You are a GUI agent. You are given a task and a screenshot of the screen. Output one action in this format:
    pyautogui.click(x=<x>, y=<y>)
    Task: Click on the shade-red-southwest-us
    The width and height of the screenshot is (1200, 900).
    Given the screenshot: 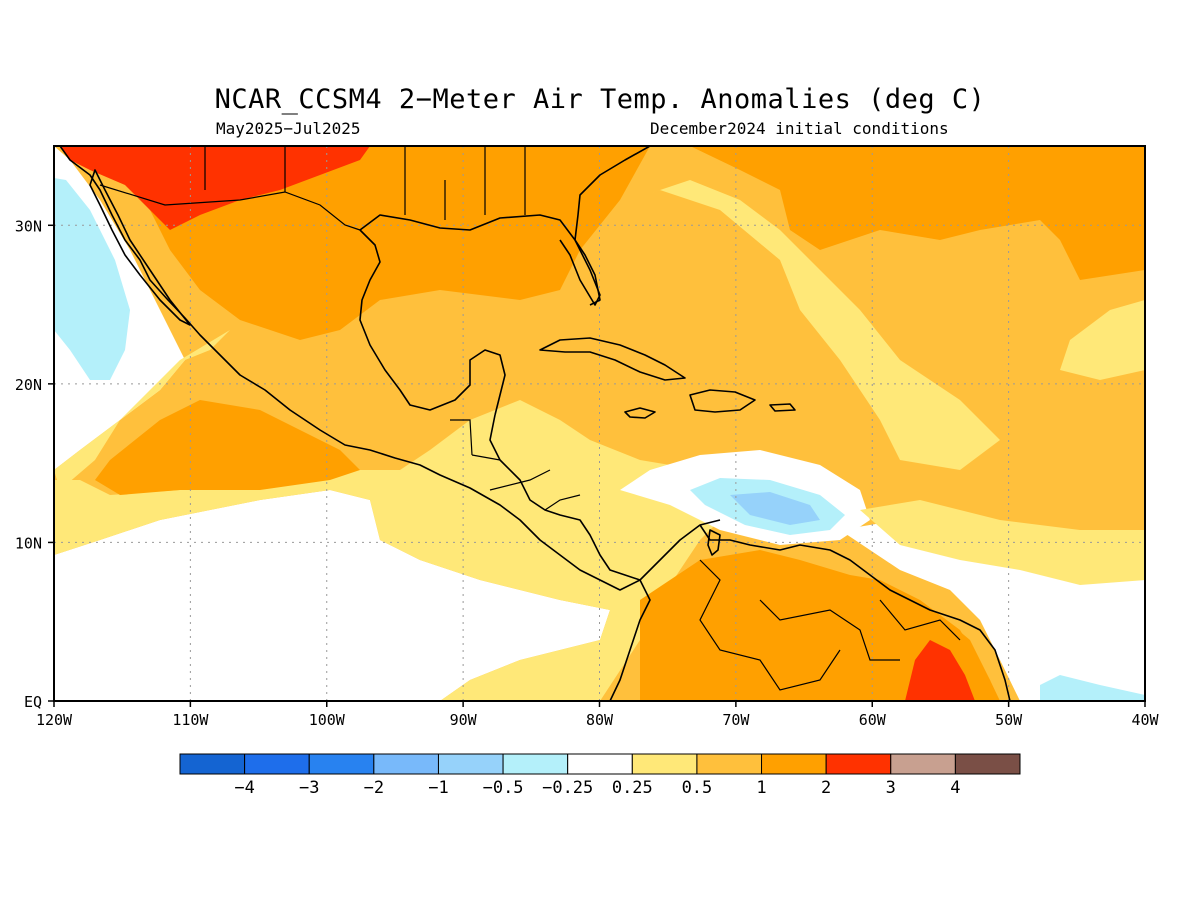 What is the action you would take?
    pyautogui.click(x=215, y=188)
    